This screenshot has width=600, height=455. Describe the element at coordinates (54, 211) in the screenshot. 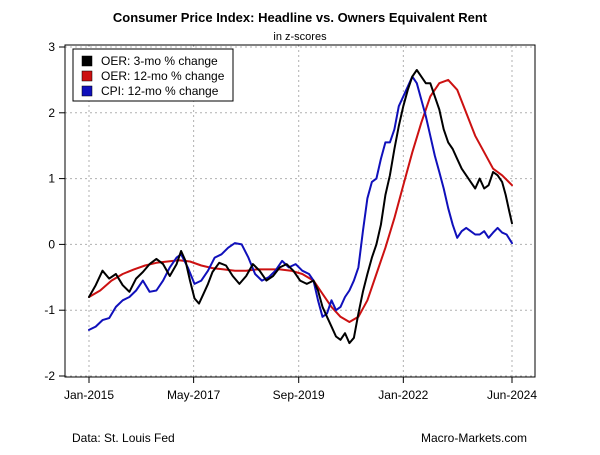

I see `y-axis: -2 -1 0 1 2 3` at that location.